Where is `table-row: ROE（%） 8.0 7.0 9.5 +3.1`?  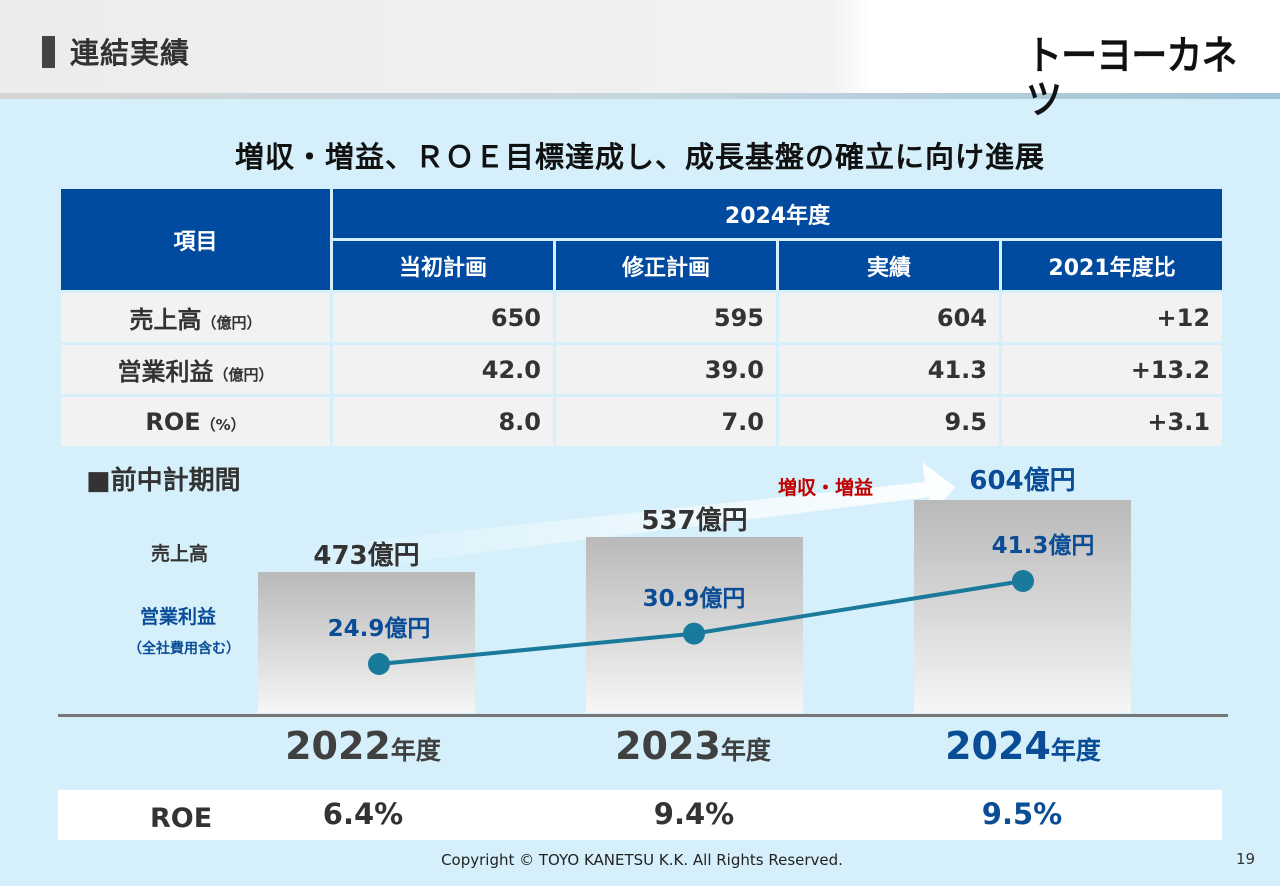
table-row: ROE（%） 8.0 7.0 9.5 +3.1 is located at coordinates (642, 421).